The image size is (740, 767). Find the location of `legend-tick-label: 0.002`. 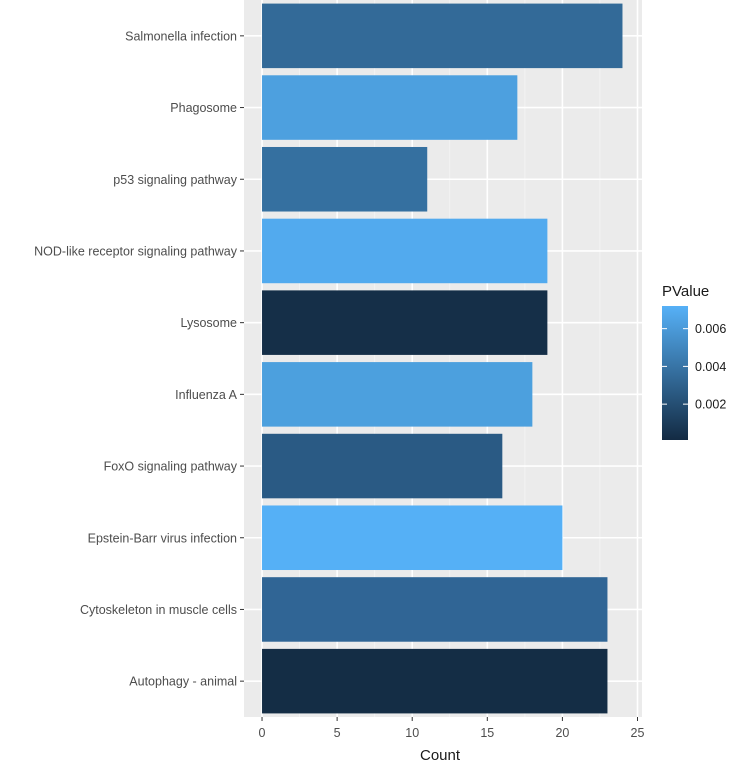

legend-tick-label: 0.002 is located at coordinates (710, 405).